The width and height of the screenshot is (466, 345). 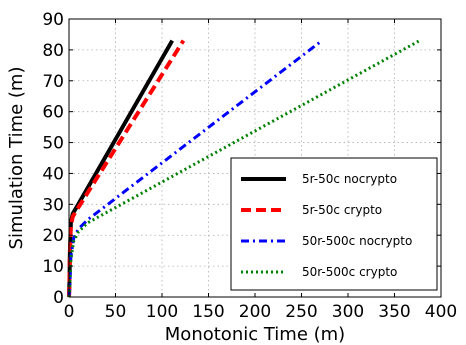 What do you see at coordinates (53, 236) in the screenshot?
I see `y-tick-label: 20` at bounding box center [53, 236].